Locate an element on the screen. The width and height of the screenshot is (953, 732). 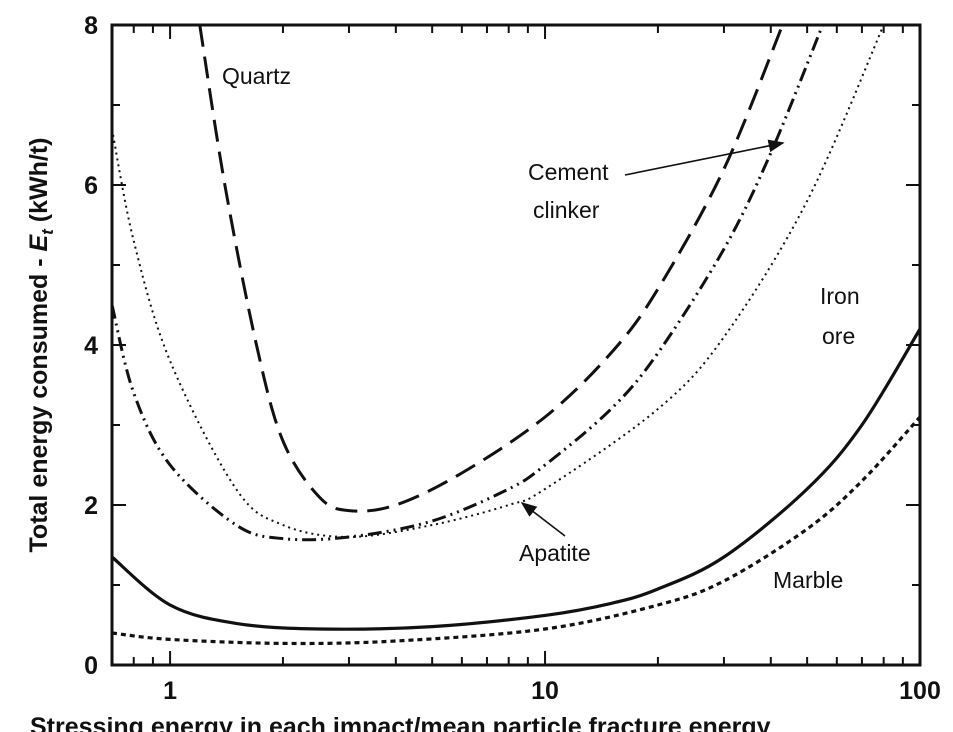
label-quartz: Quartz is located at coordinates (256, 76).